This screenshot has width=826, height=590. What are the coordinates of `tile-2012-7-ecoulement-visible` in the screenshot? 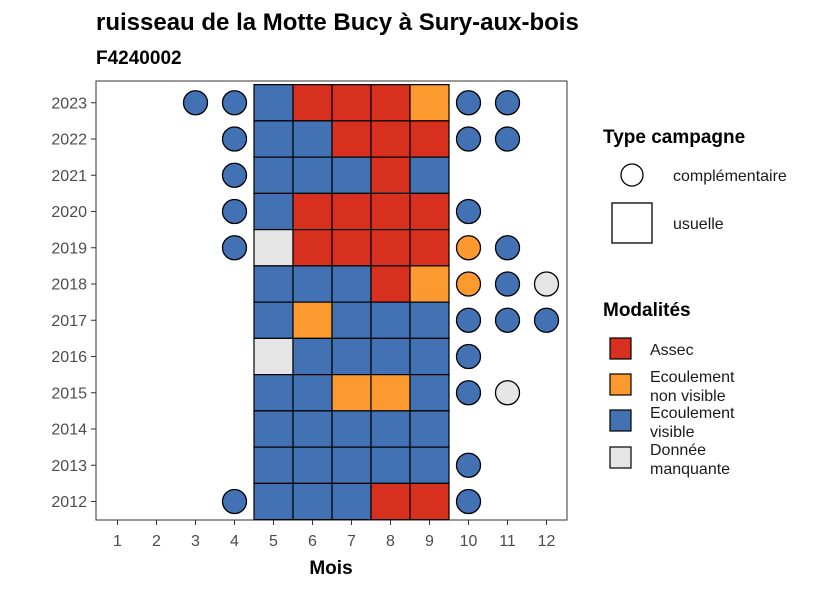 It's located at (351, 501).